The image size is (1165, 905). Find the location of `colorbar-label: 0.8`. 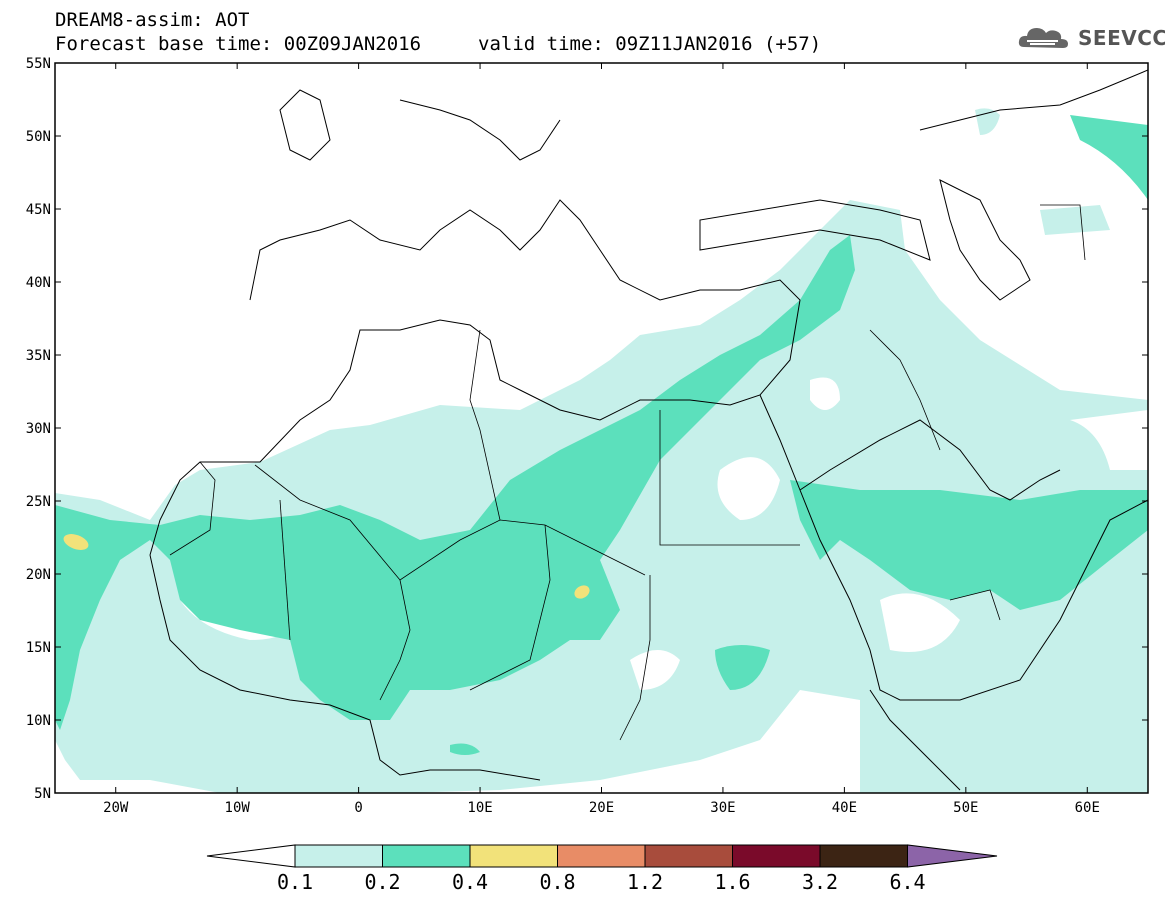

colorbar-label: 0.8 is located at coordinates (557, 882).